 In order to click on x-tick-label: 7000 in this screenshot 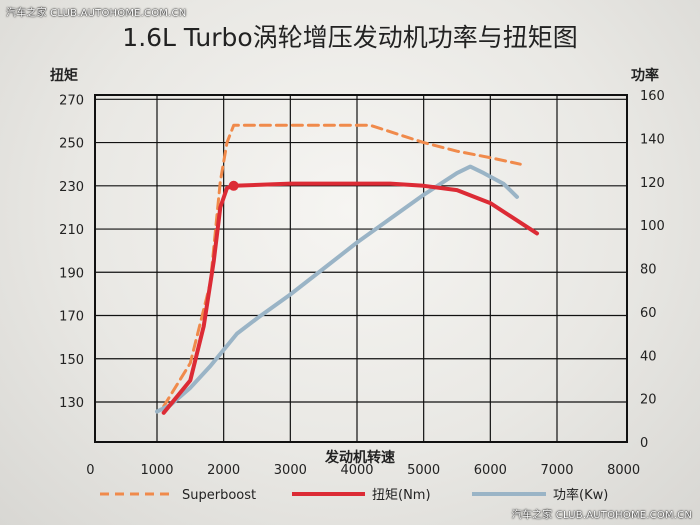, I will do `click(556, 470)`.